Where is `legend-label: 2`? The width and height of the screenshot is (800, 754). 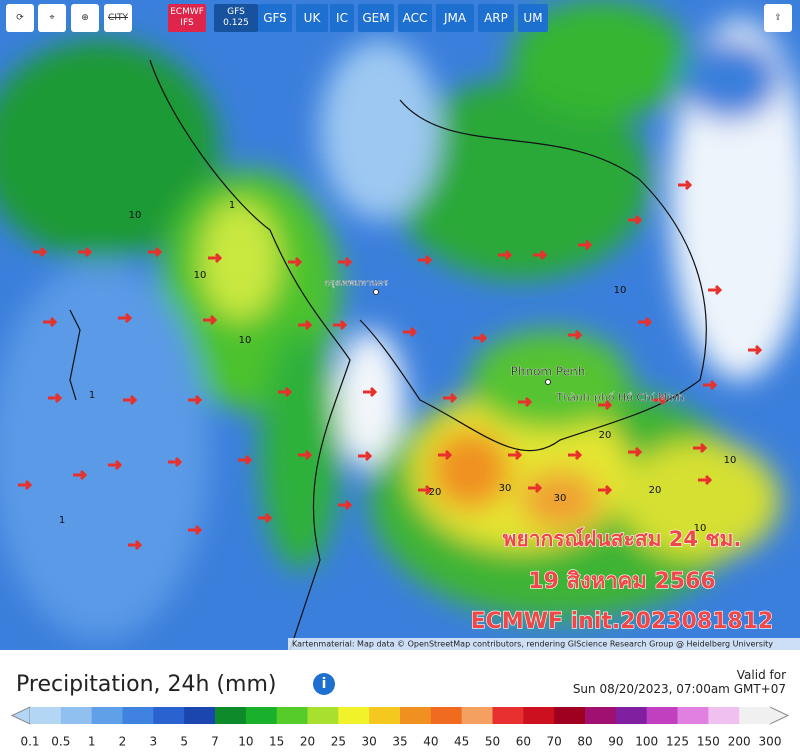
legend-label: 2 is located at coordinates (123, 742).